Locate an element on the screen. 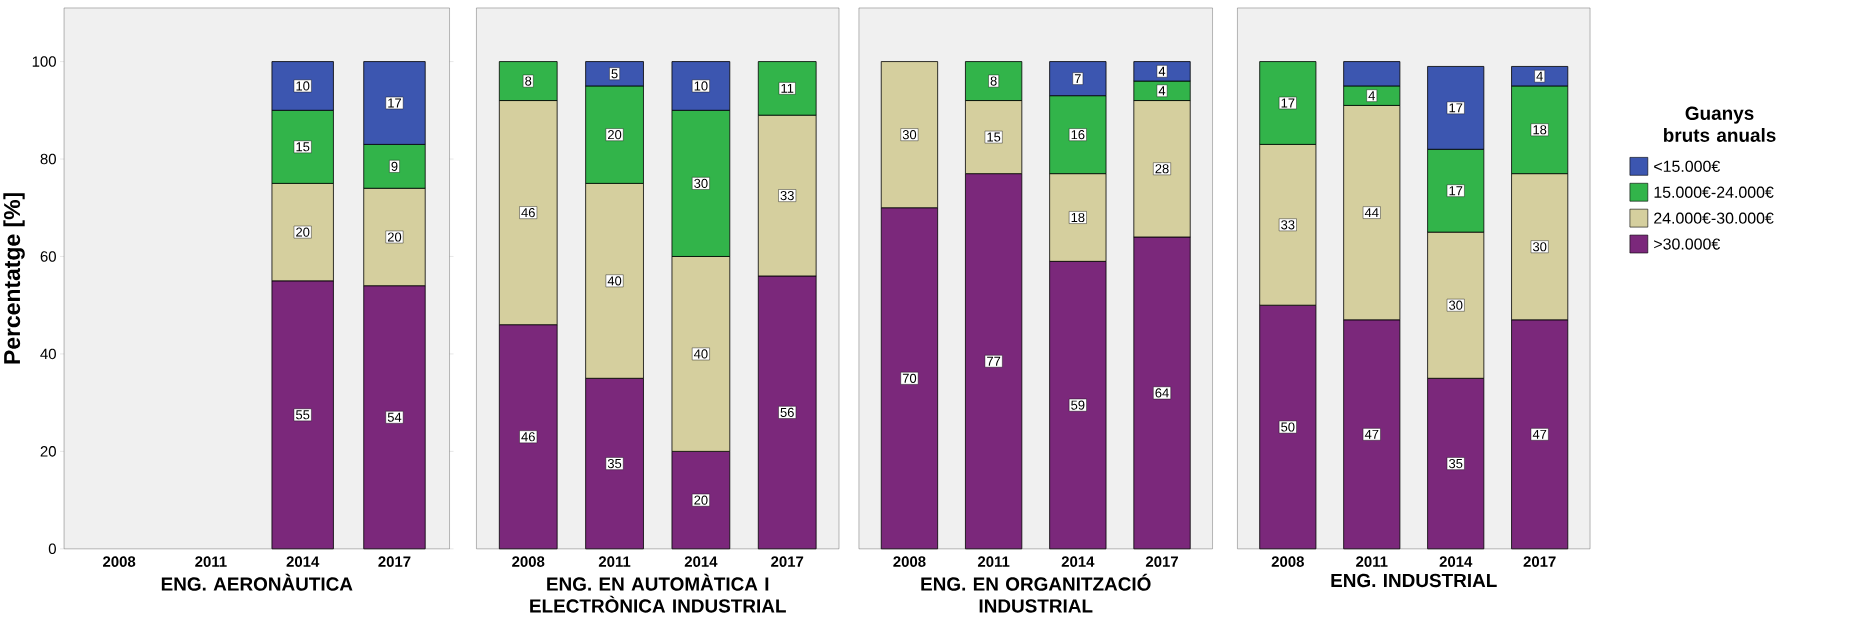 Image resolution: width=1856 pixels, height=631 pixels. y-axis-title: Percentatge [%] is located at coordinates (14, 278).